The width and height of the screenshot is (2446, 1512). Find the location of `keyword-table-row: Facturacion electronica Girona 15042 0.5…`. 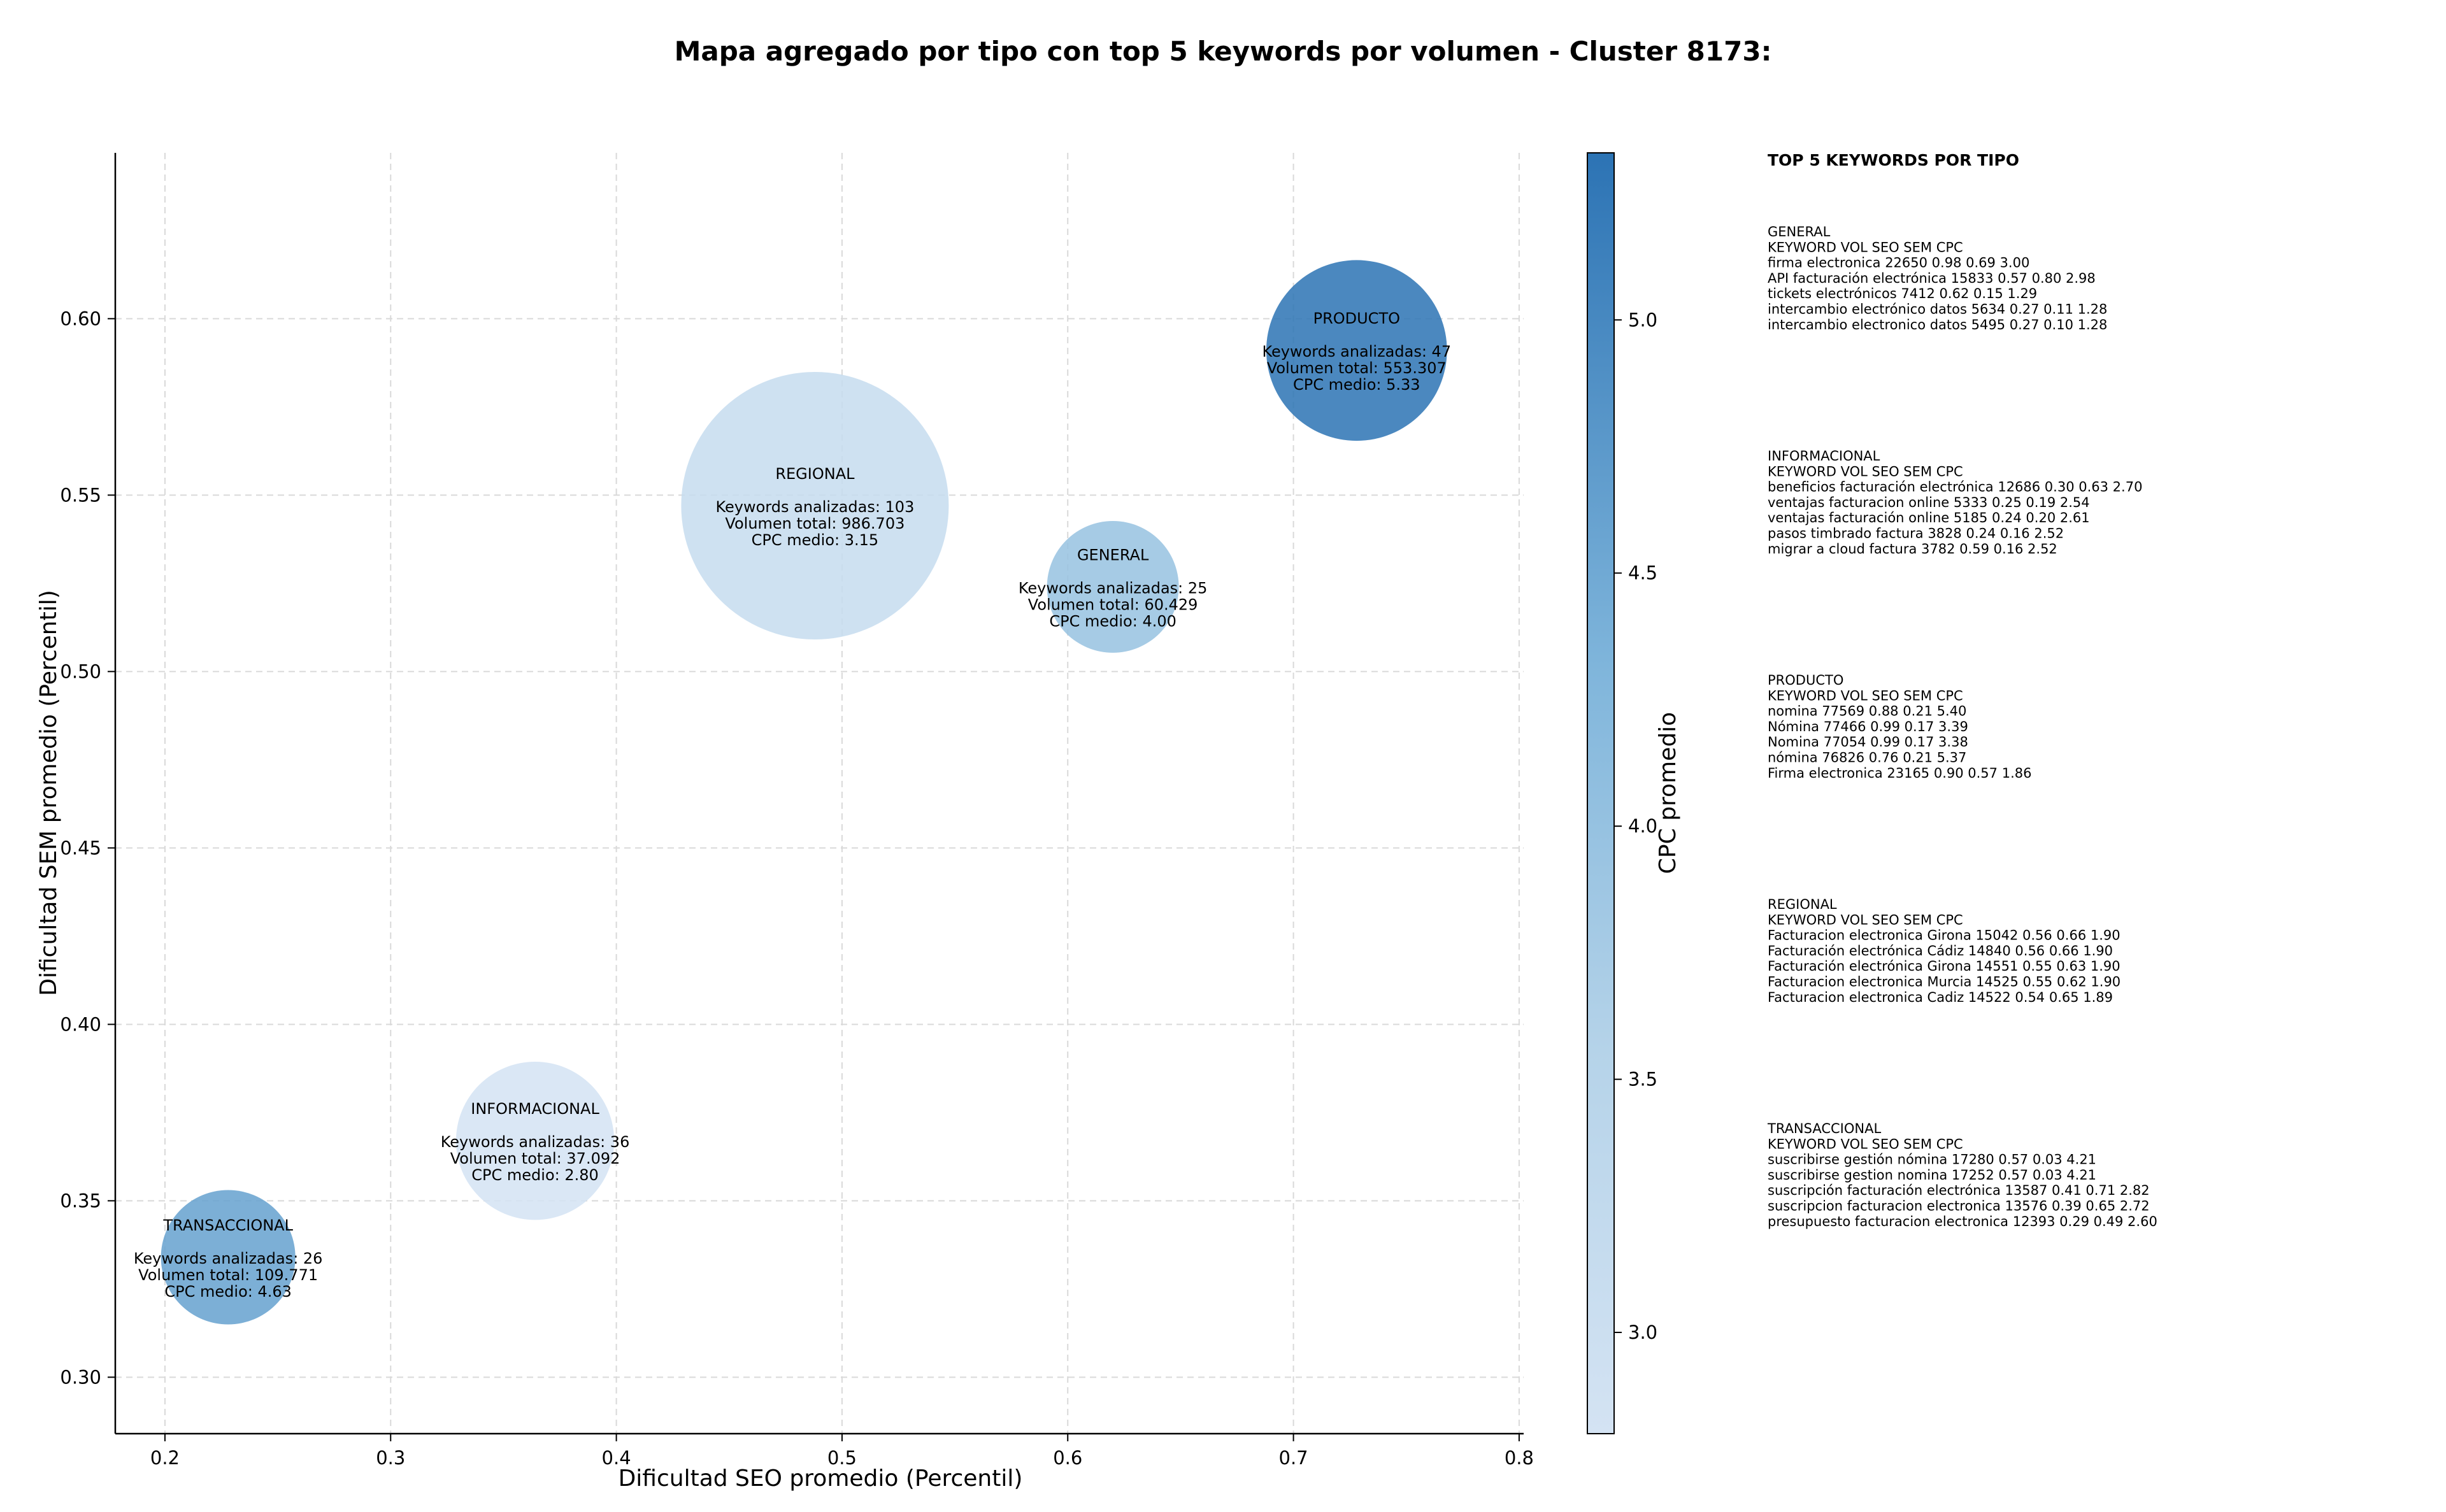

keyword-table-row: Facturacion electronica Girona 15042 0.5… is located at coordinates (1944, 935).